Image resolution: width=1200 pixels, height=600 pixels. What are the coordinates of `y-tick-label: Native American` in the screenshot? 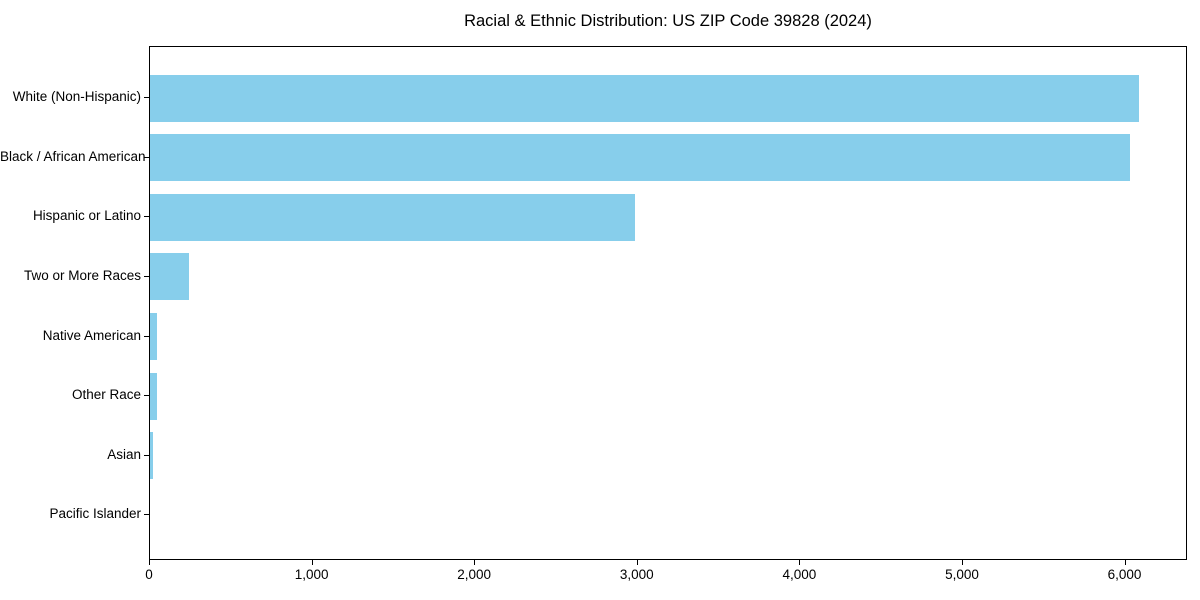 It's located at (91, 335).